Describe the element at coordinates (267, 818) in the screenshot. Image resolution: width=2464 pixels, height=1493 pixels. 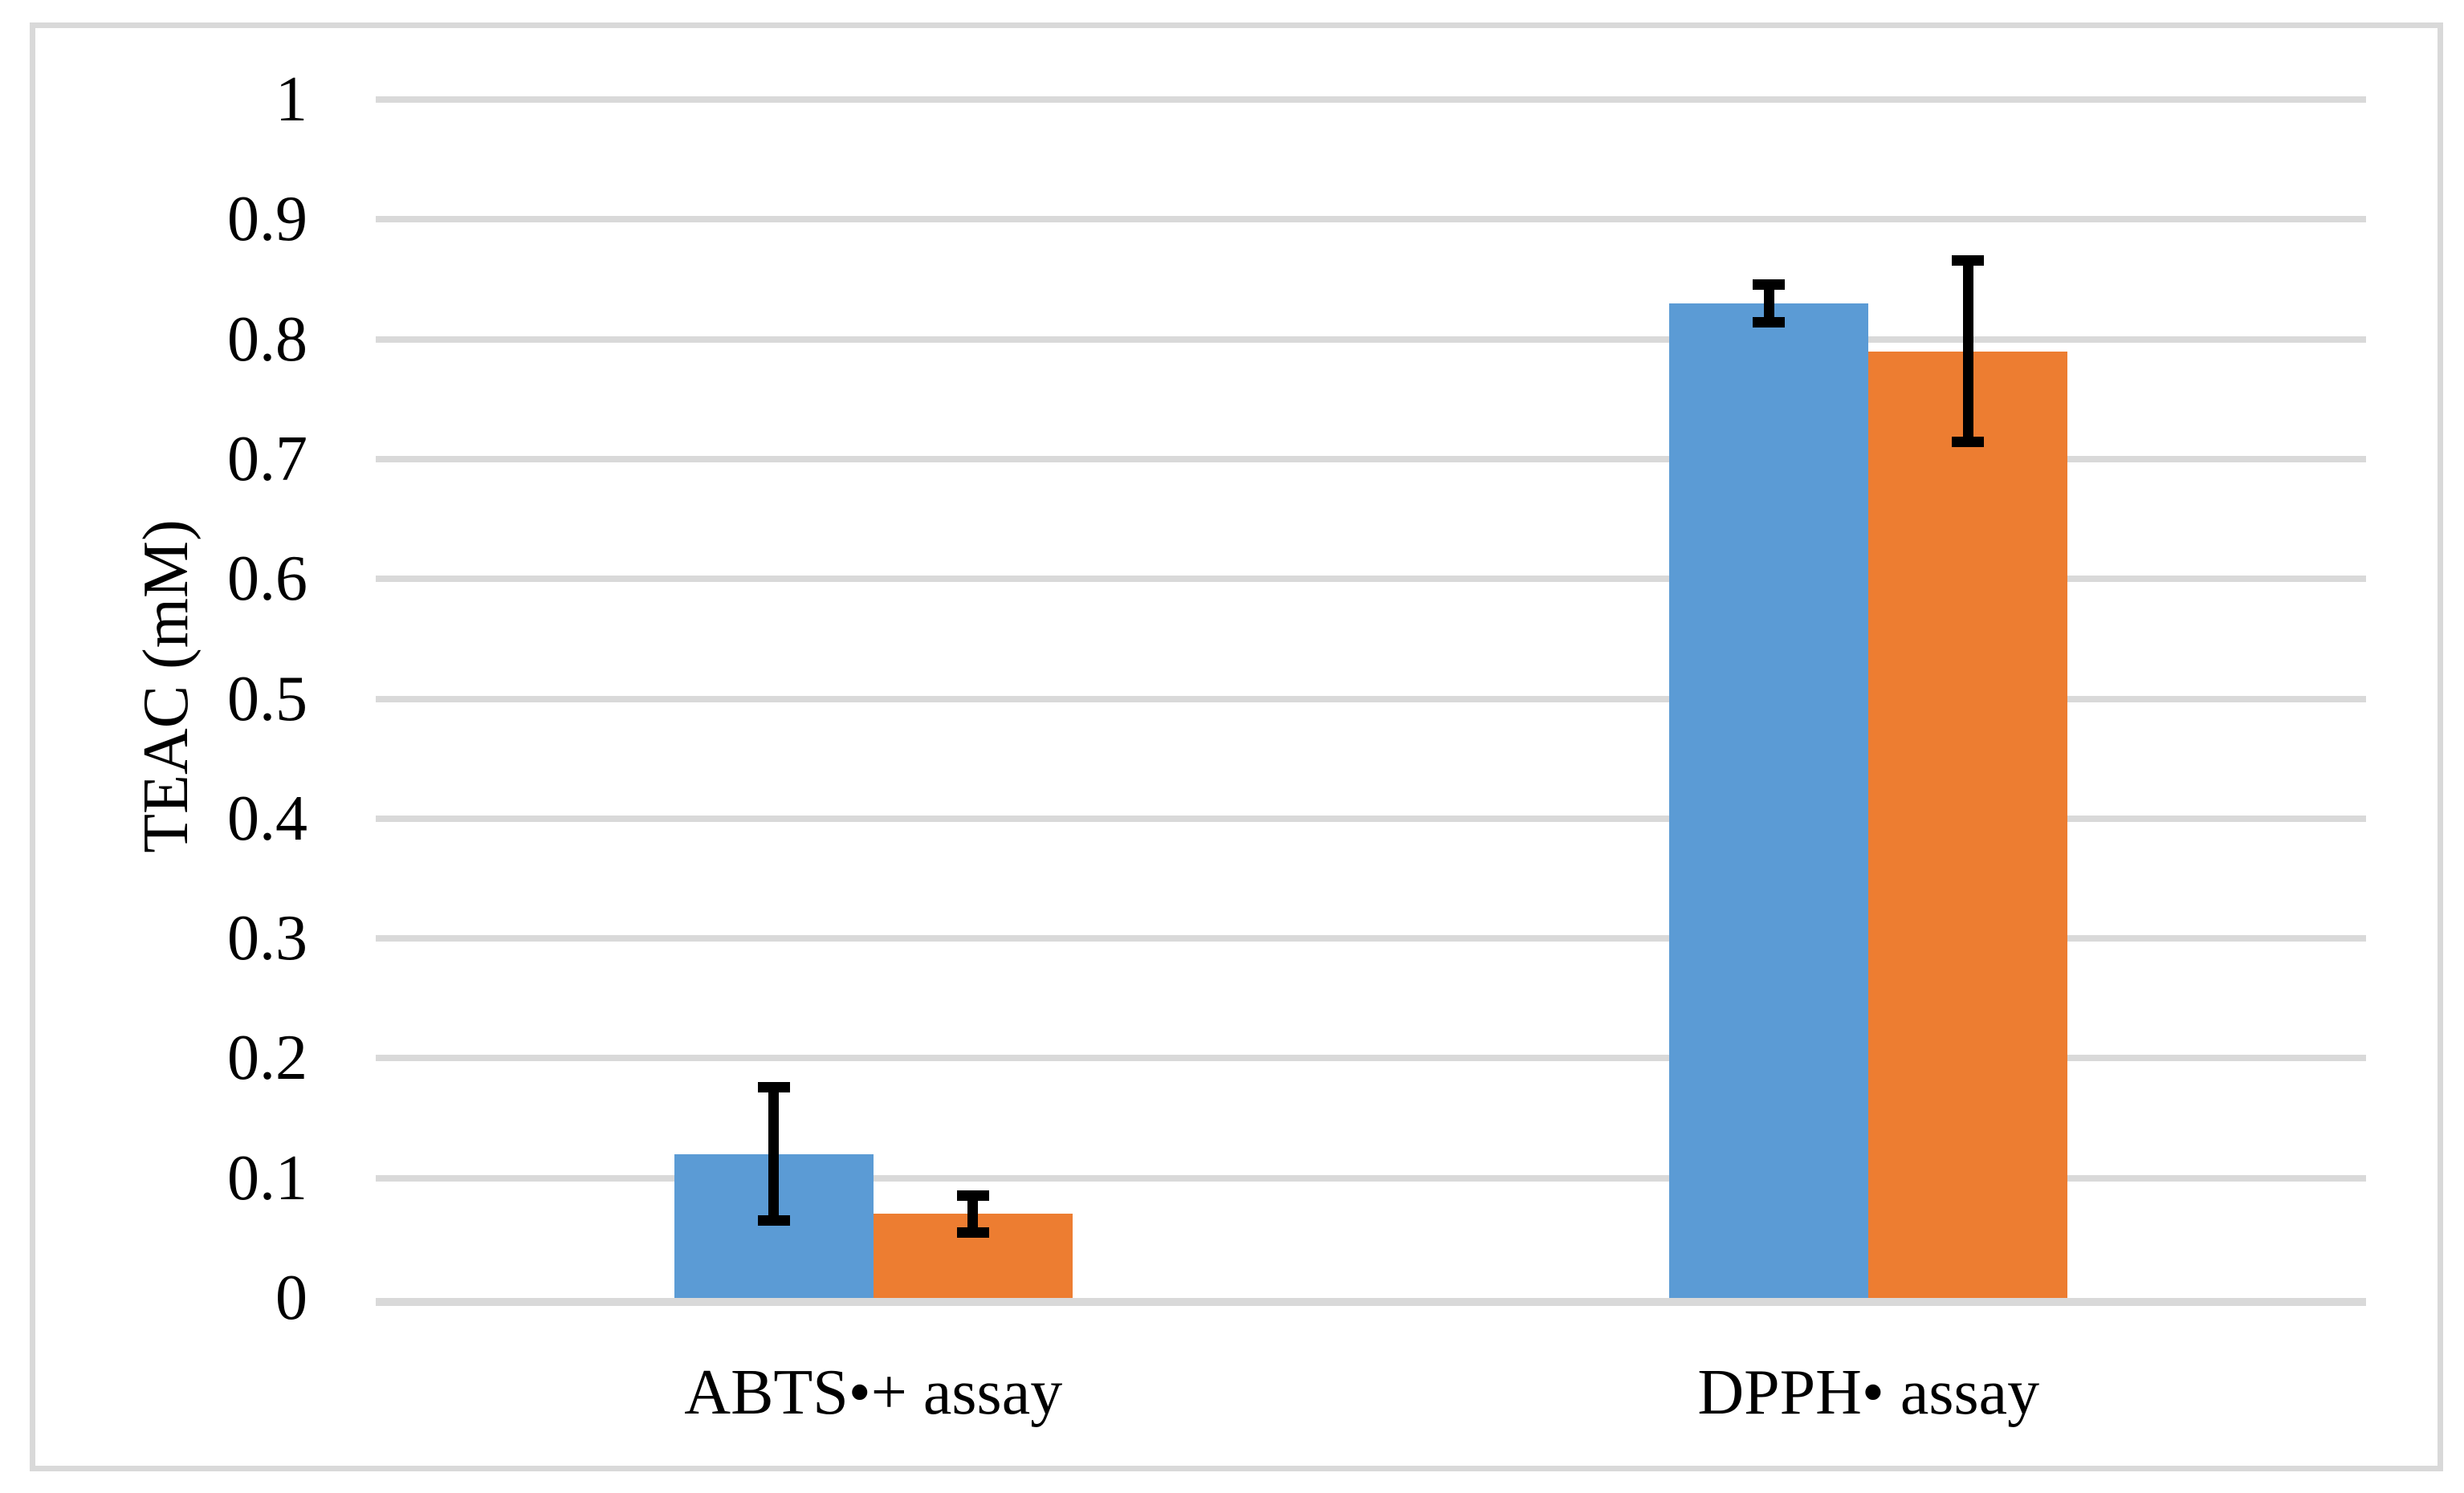
I see `y-tick-label-0.4: 0.4` at that location.